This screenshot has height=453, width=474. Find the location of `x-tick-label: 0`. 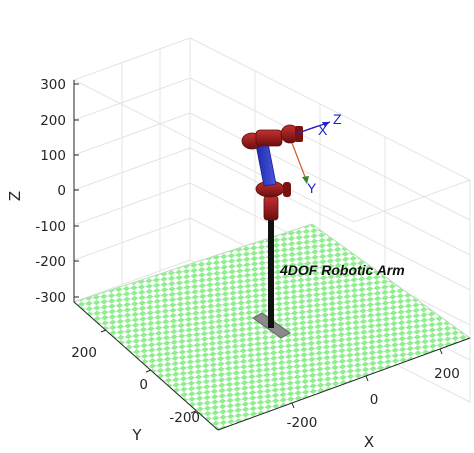

x-tick-label: 0 is located at coordinates (374, 400).